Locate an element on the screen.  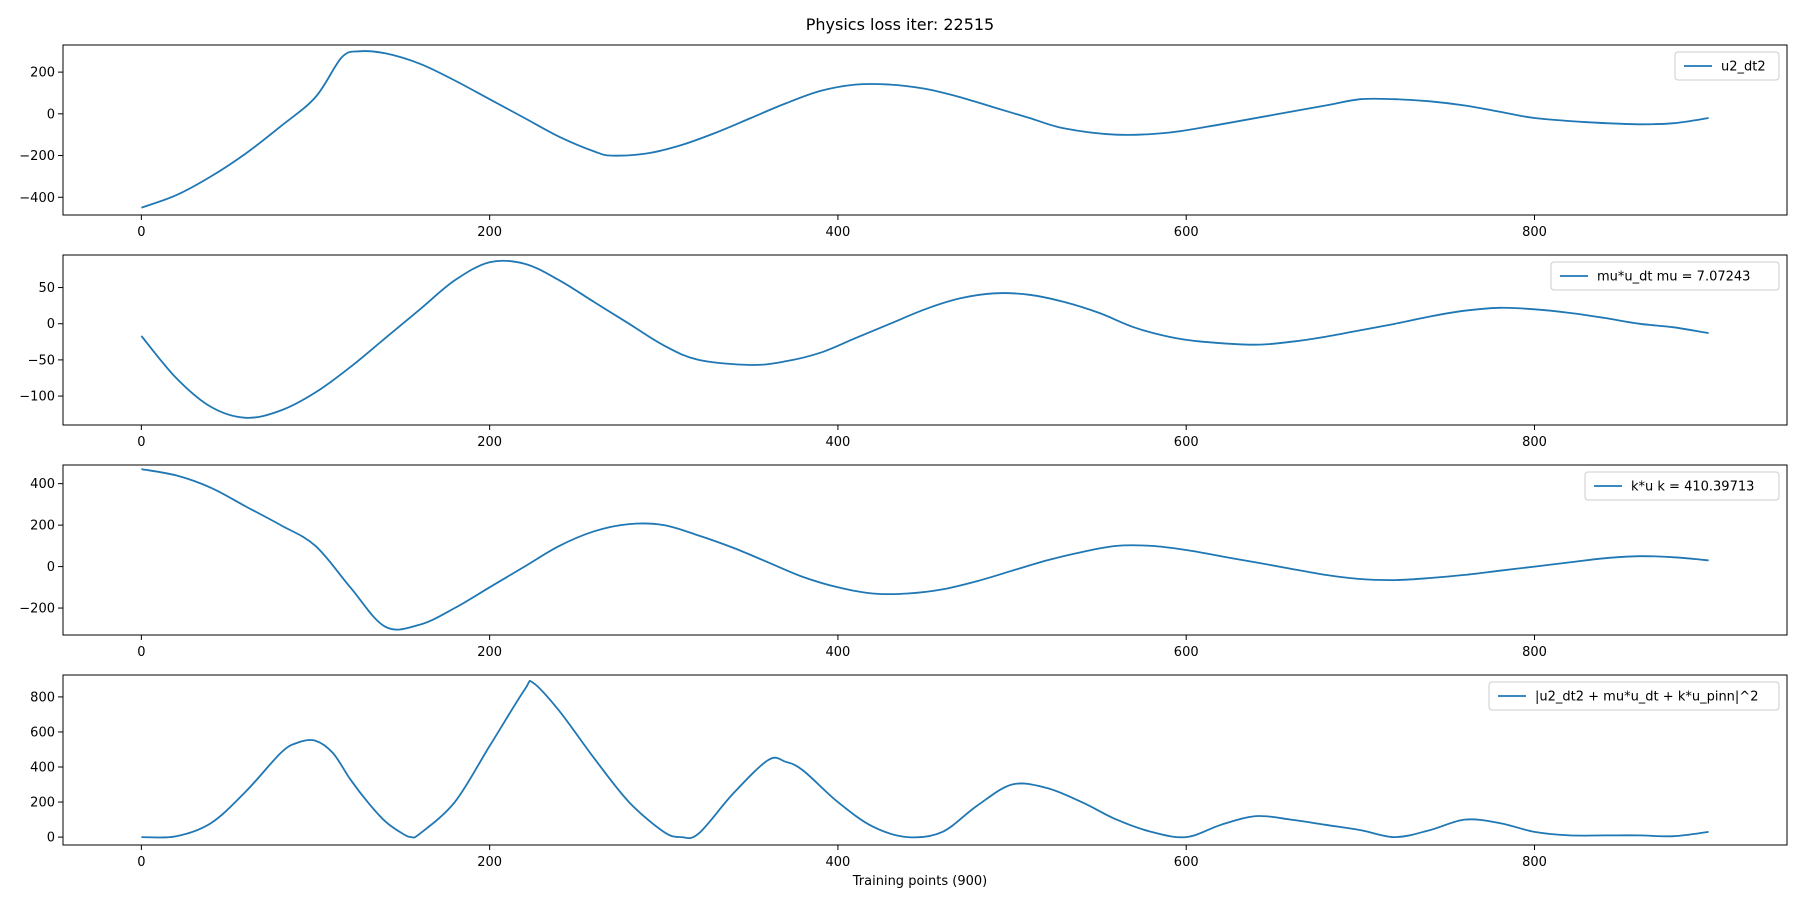
x-axis-label: Training points (900) is located at coordinates (919, 881).